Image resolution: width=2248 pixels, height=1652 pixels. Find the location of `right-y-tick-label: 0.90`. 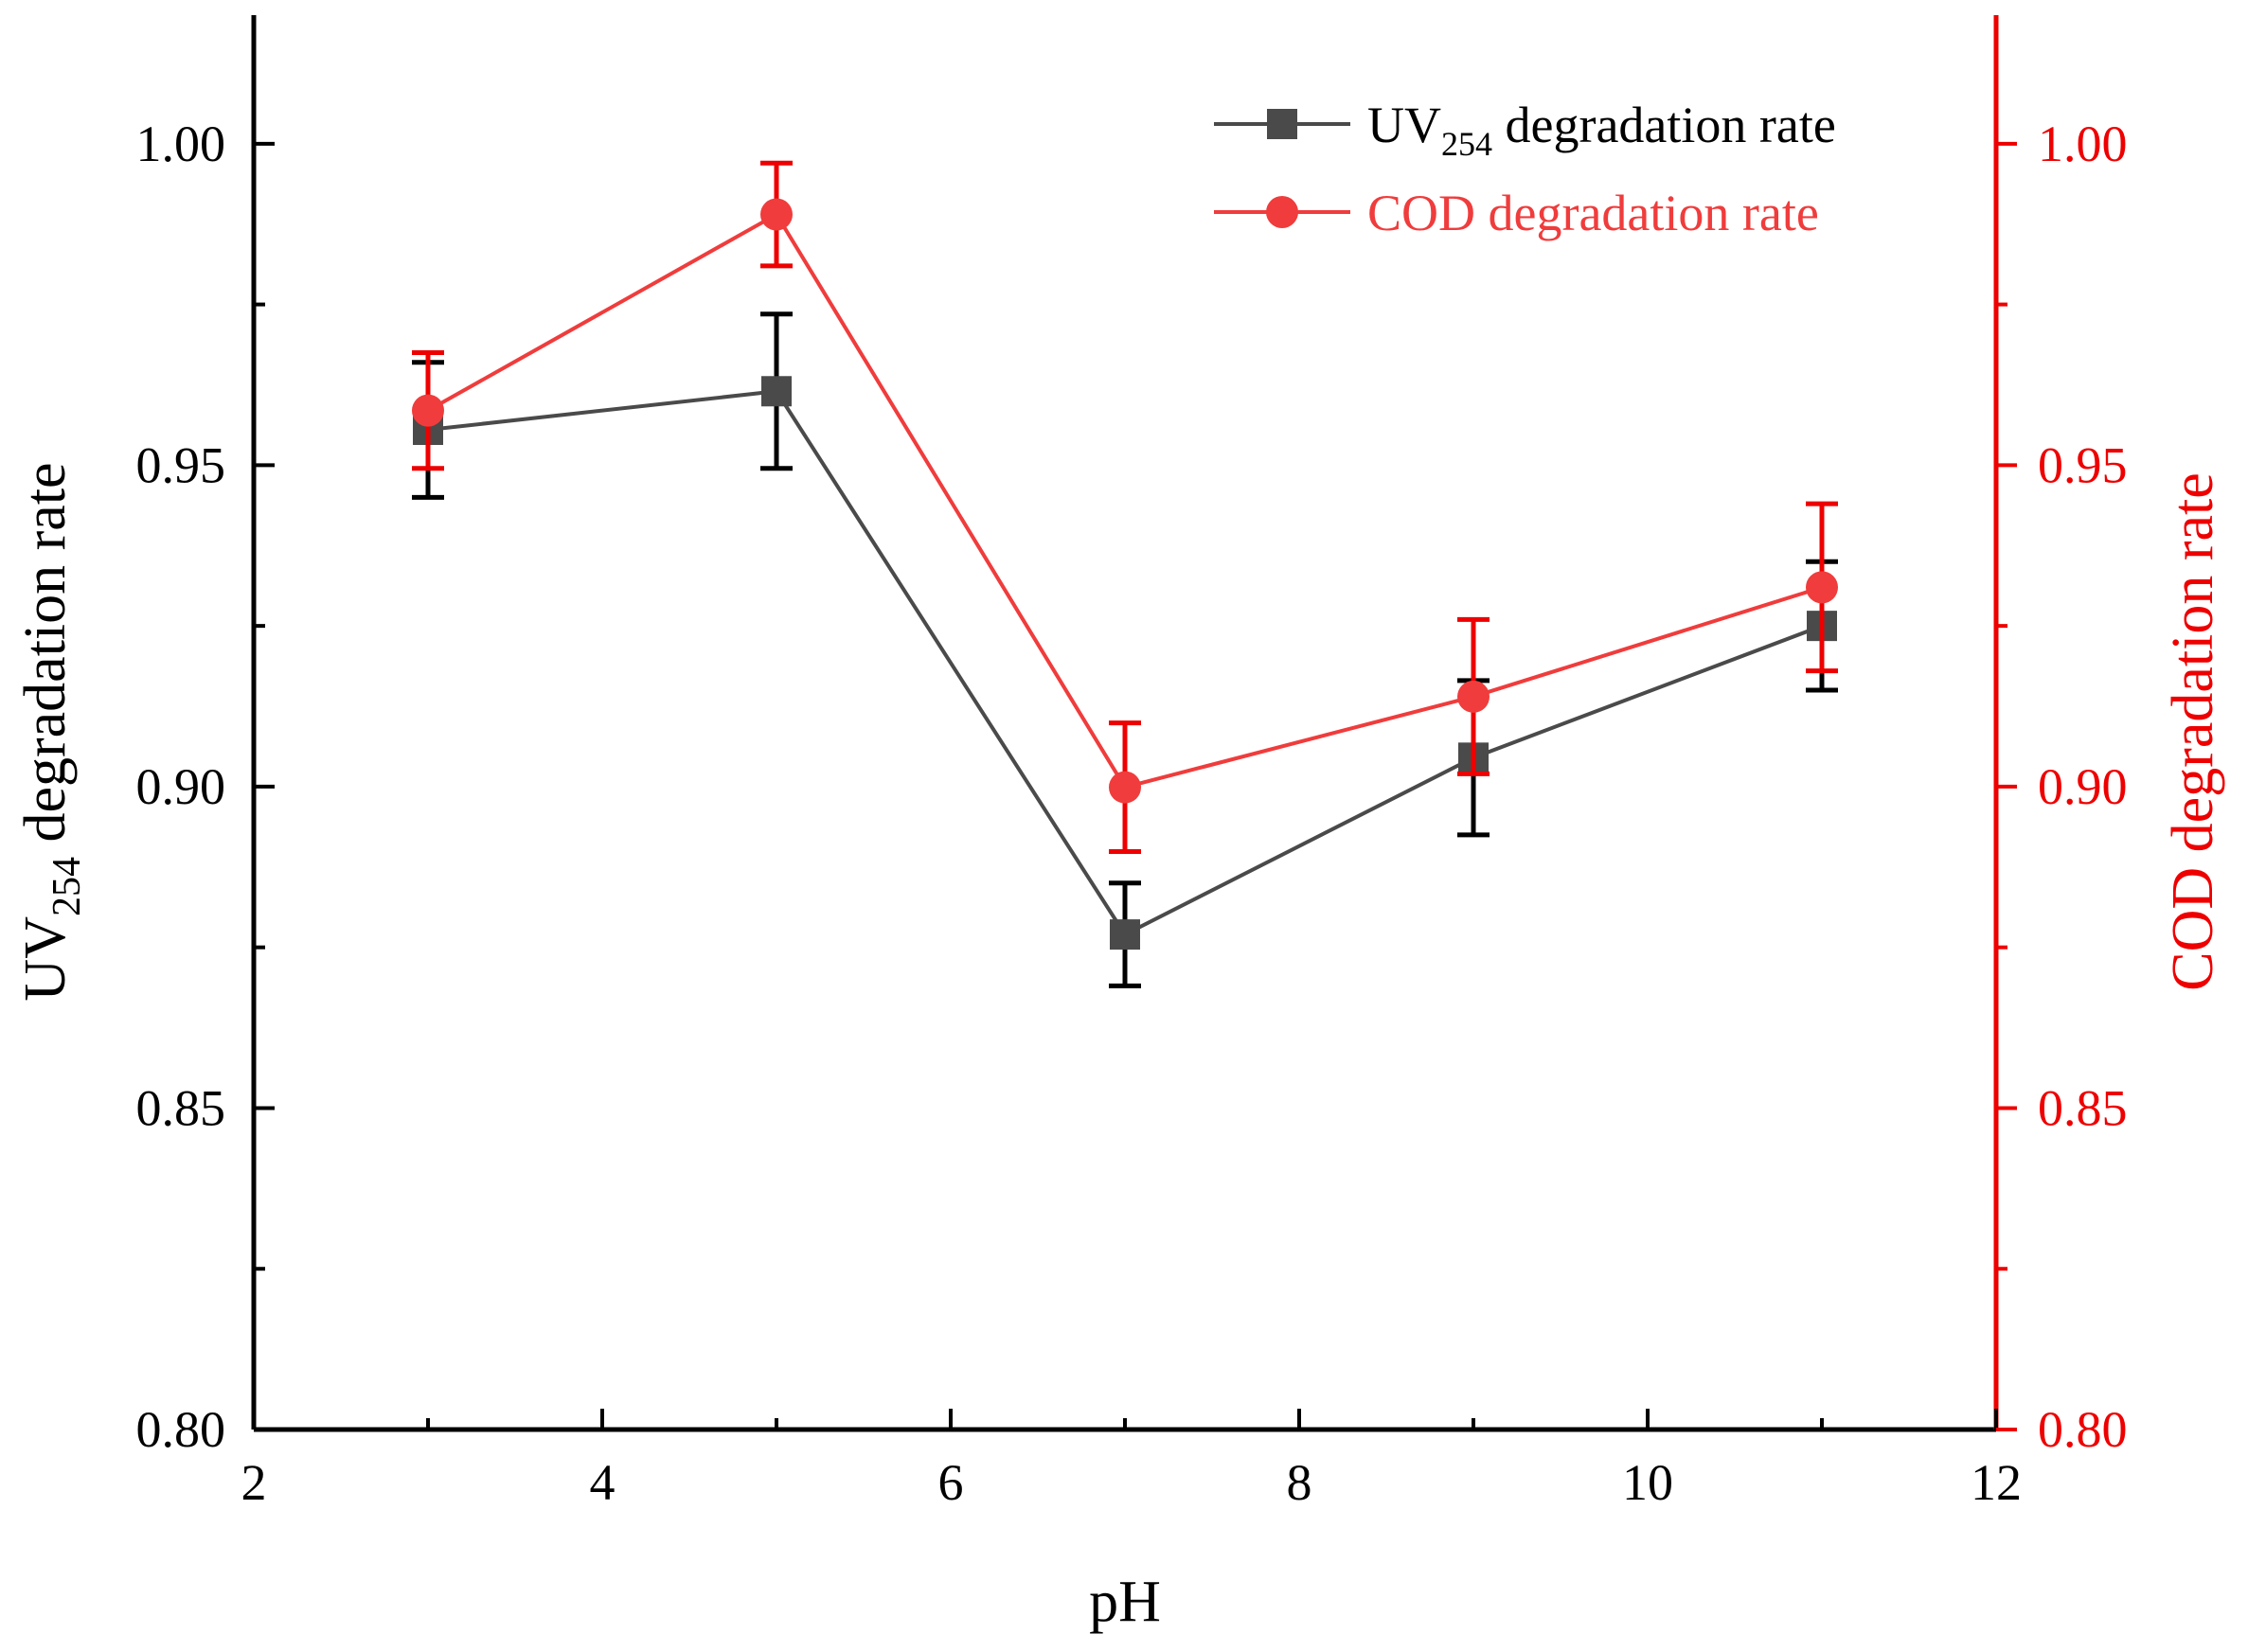

right-y-tick-label: 0.90 is located at coordinates (2083, 786).